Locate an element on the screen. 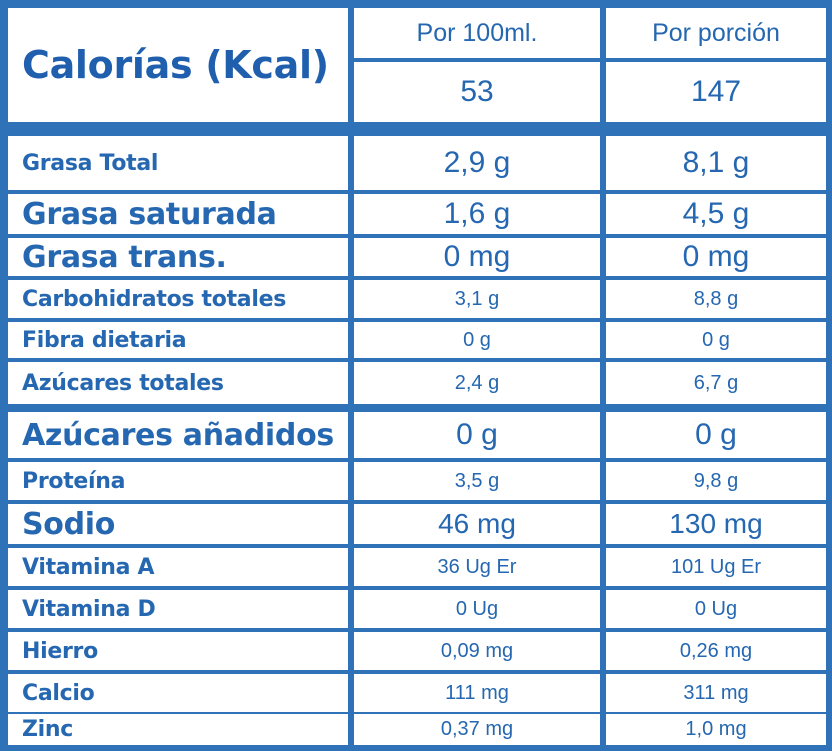  row-label: Carbohidratos totales is located at coordinates (178, 299).